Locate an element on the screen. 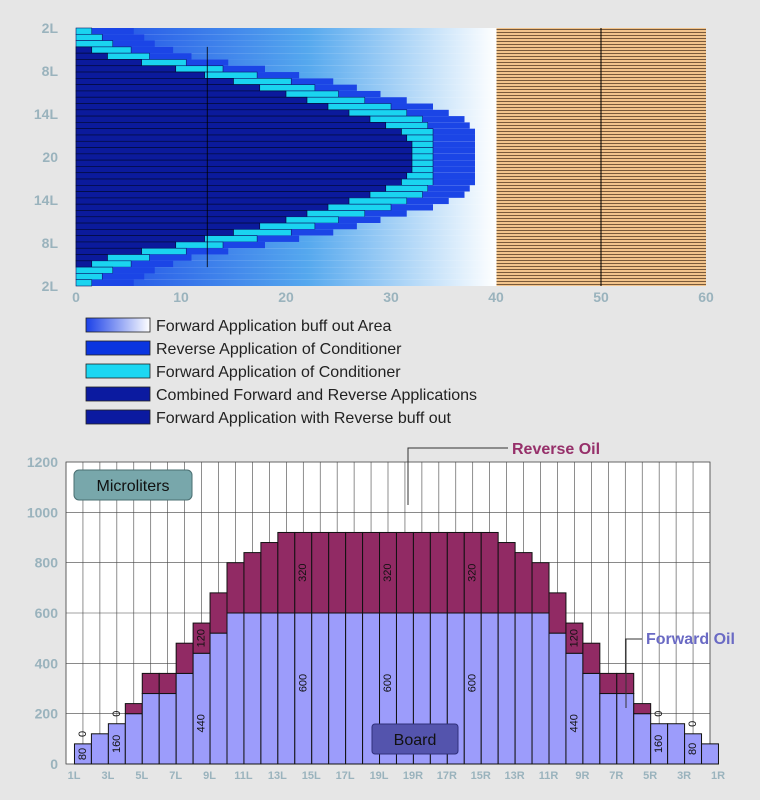 The height and width of the screenshot is (800, 760). x-tick-label: 19R is located at coordinates (413, 776).